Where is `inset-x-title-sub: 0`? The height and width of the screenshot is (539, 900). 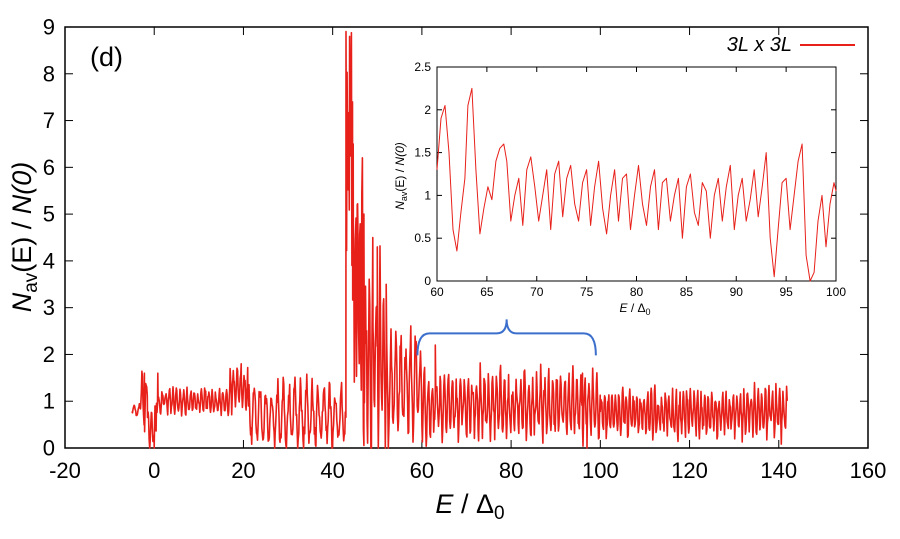
inset-x-title-sub: 0 is located at coordinates (648, 312).